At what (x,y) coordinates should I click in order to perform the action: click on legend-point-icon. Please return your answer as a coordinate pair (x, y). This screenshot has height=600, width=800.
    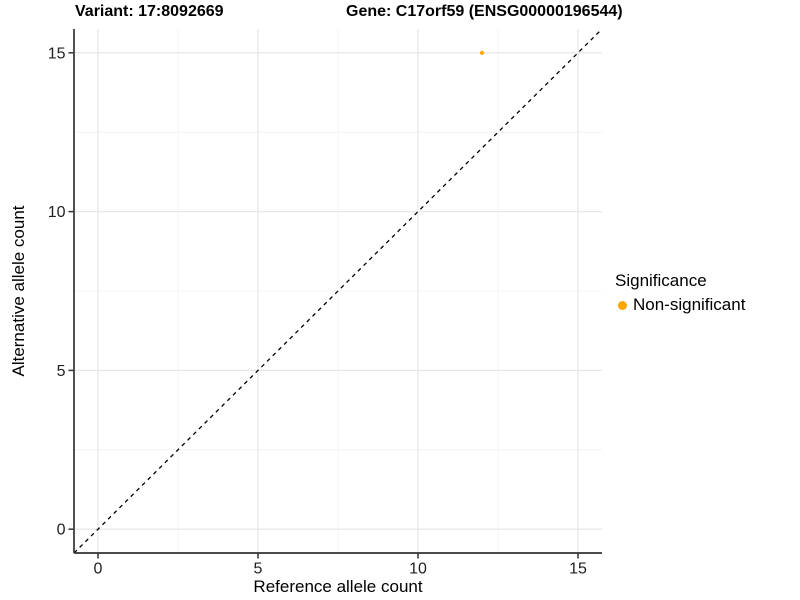
    Looking at the image, I should click on (622, 305).